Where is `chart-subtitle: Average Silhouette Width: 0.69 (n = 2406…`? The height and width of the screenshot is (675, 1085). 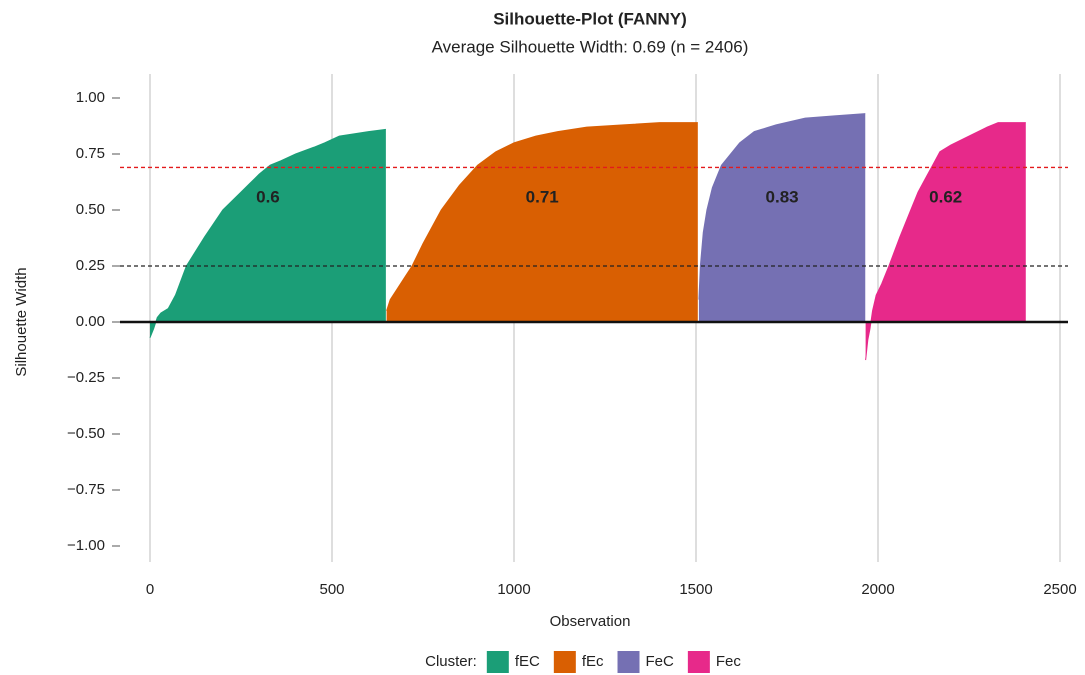 chart-subtitle: Average Silhouette Width: 0.69 (n = 2406… is located at coordinates (590, 46).